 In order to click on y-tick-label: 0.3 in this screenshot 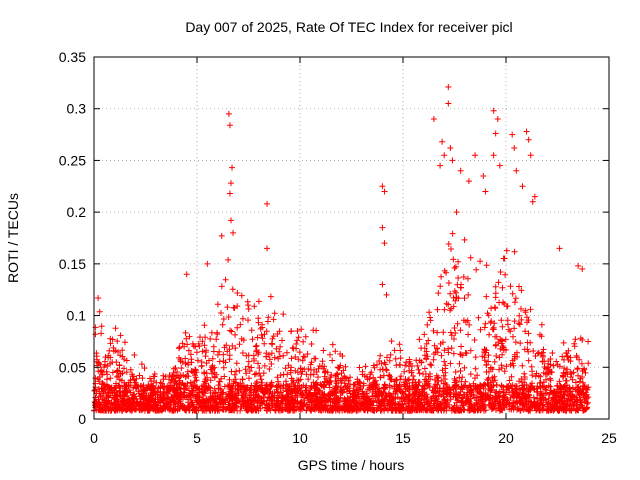, I will do `click(77, 109)`.